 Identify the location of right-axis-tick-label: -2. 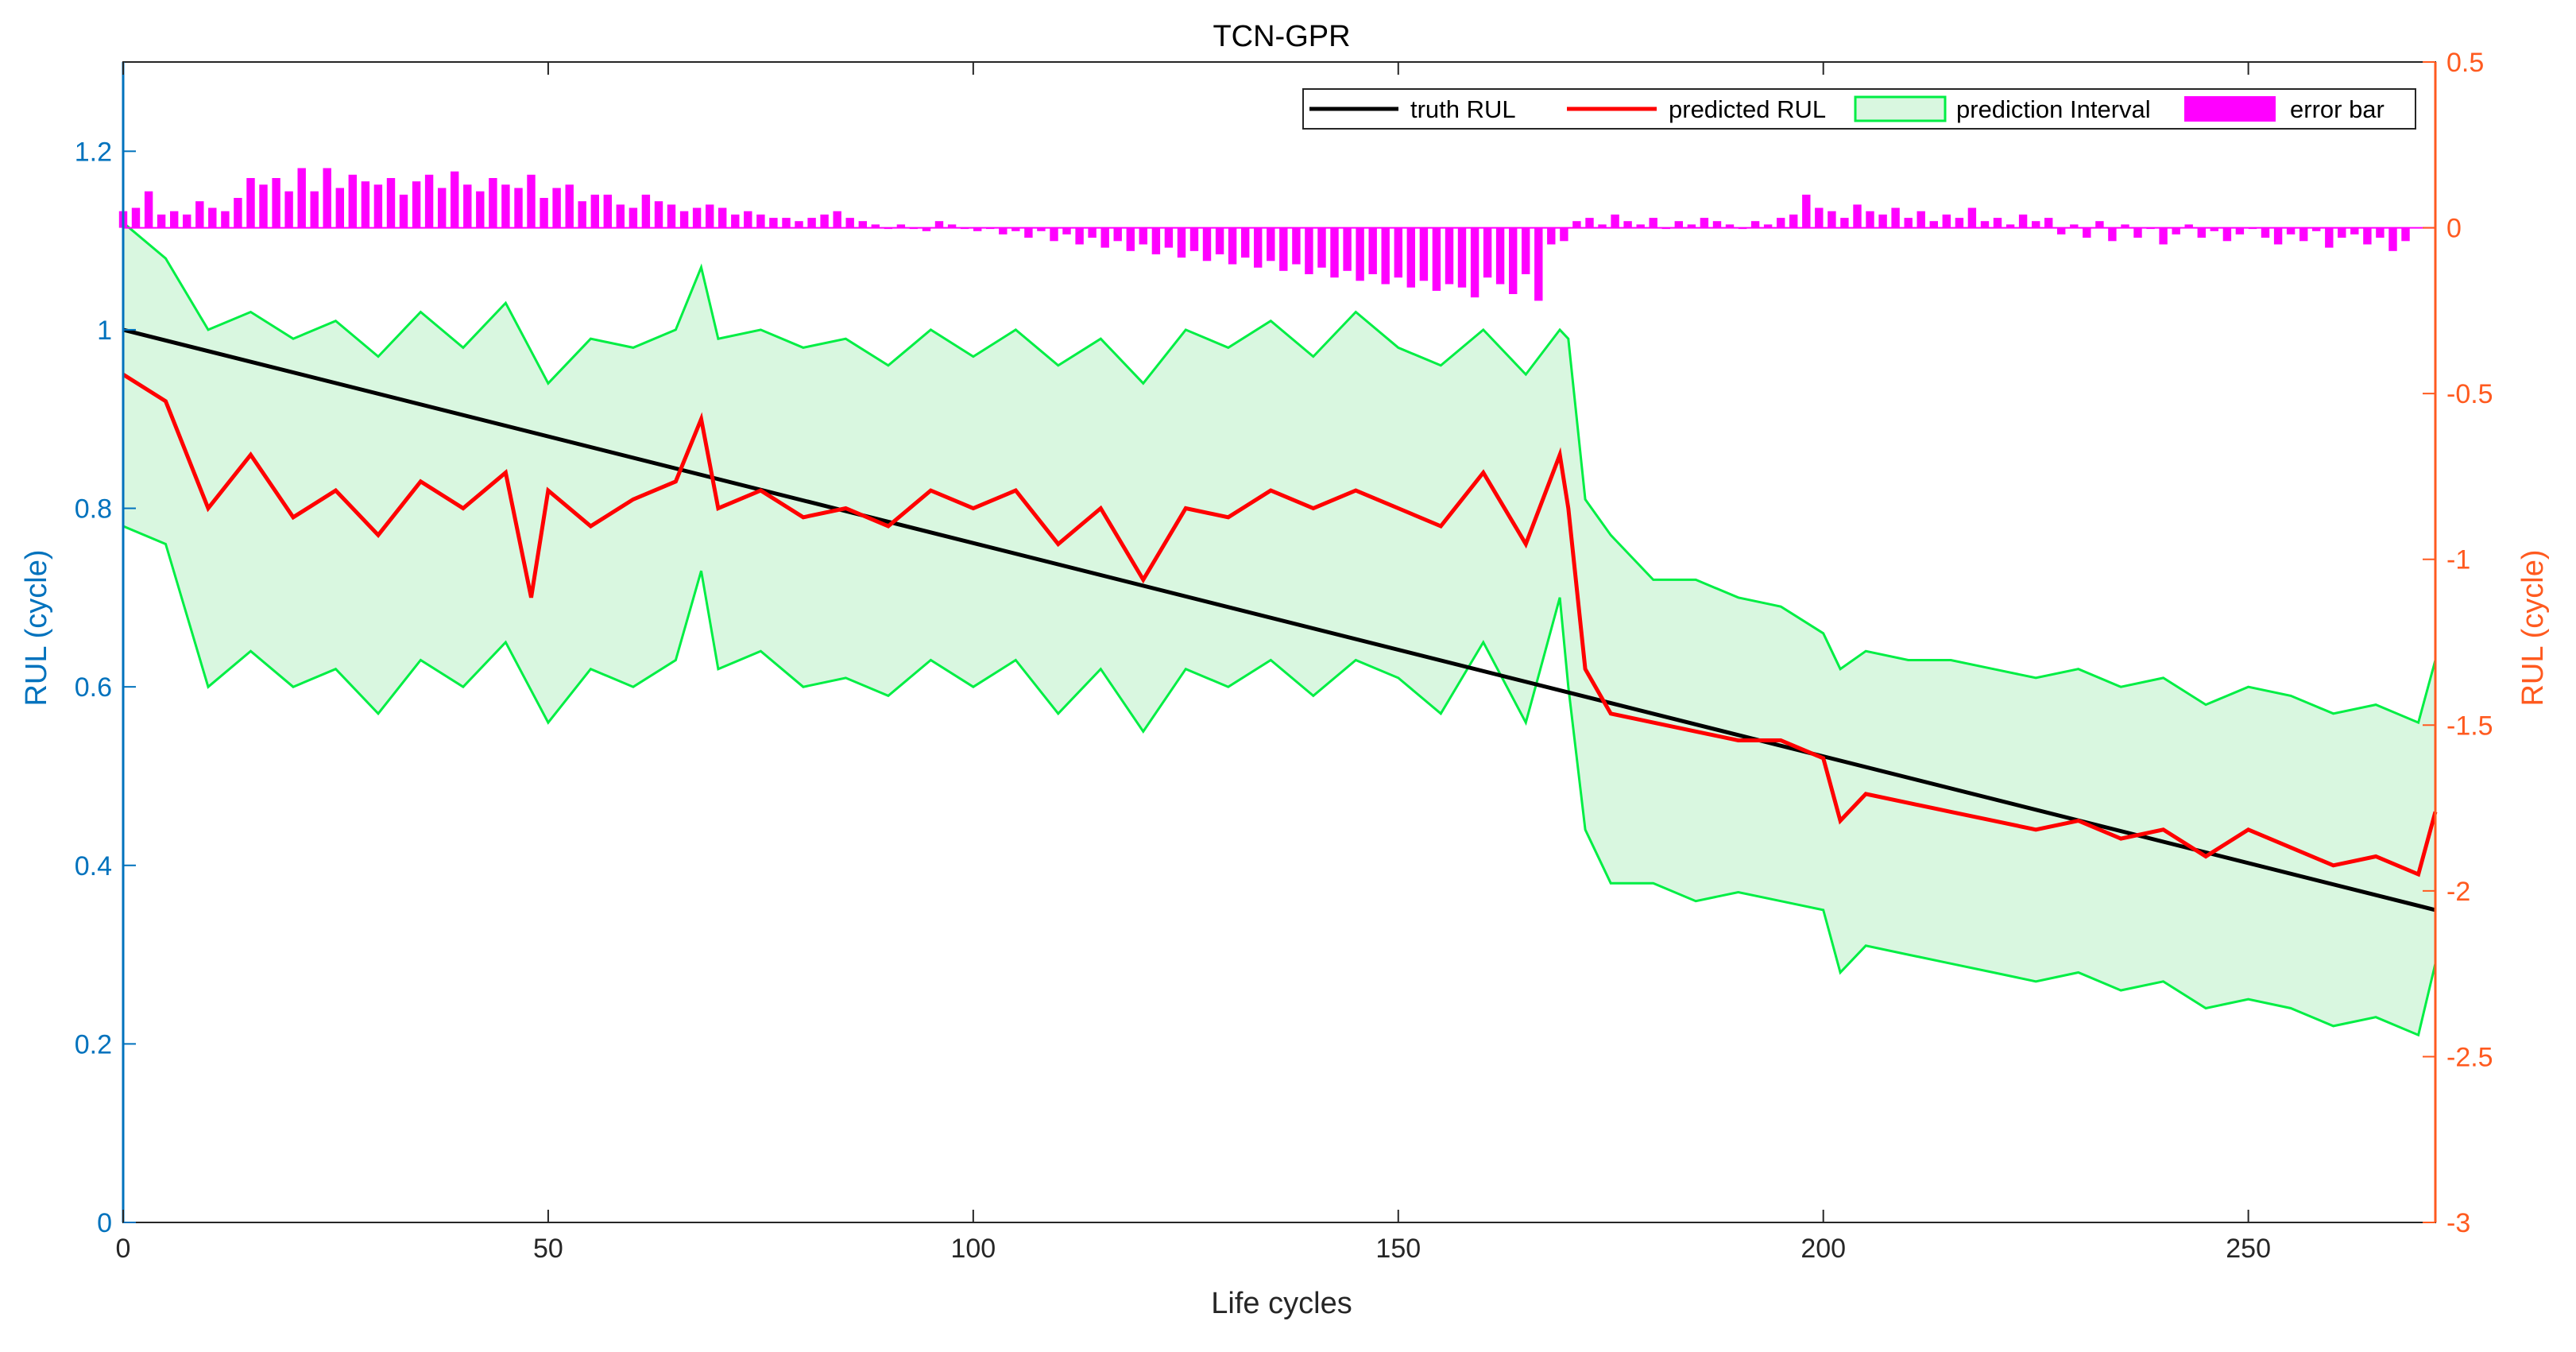
(2458, 892).